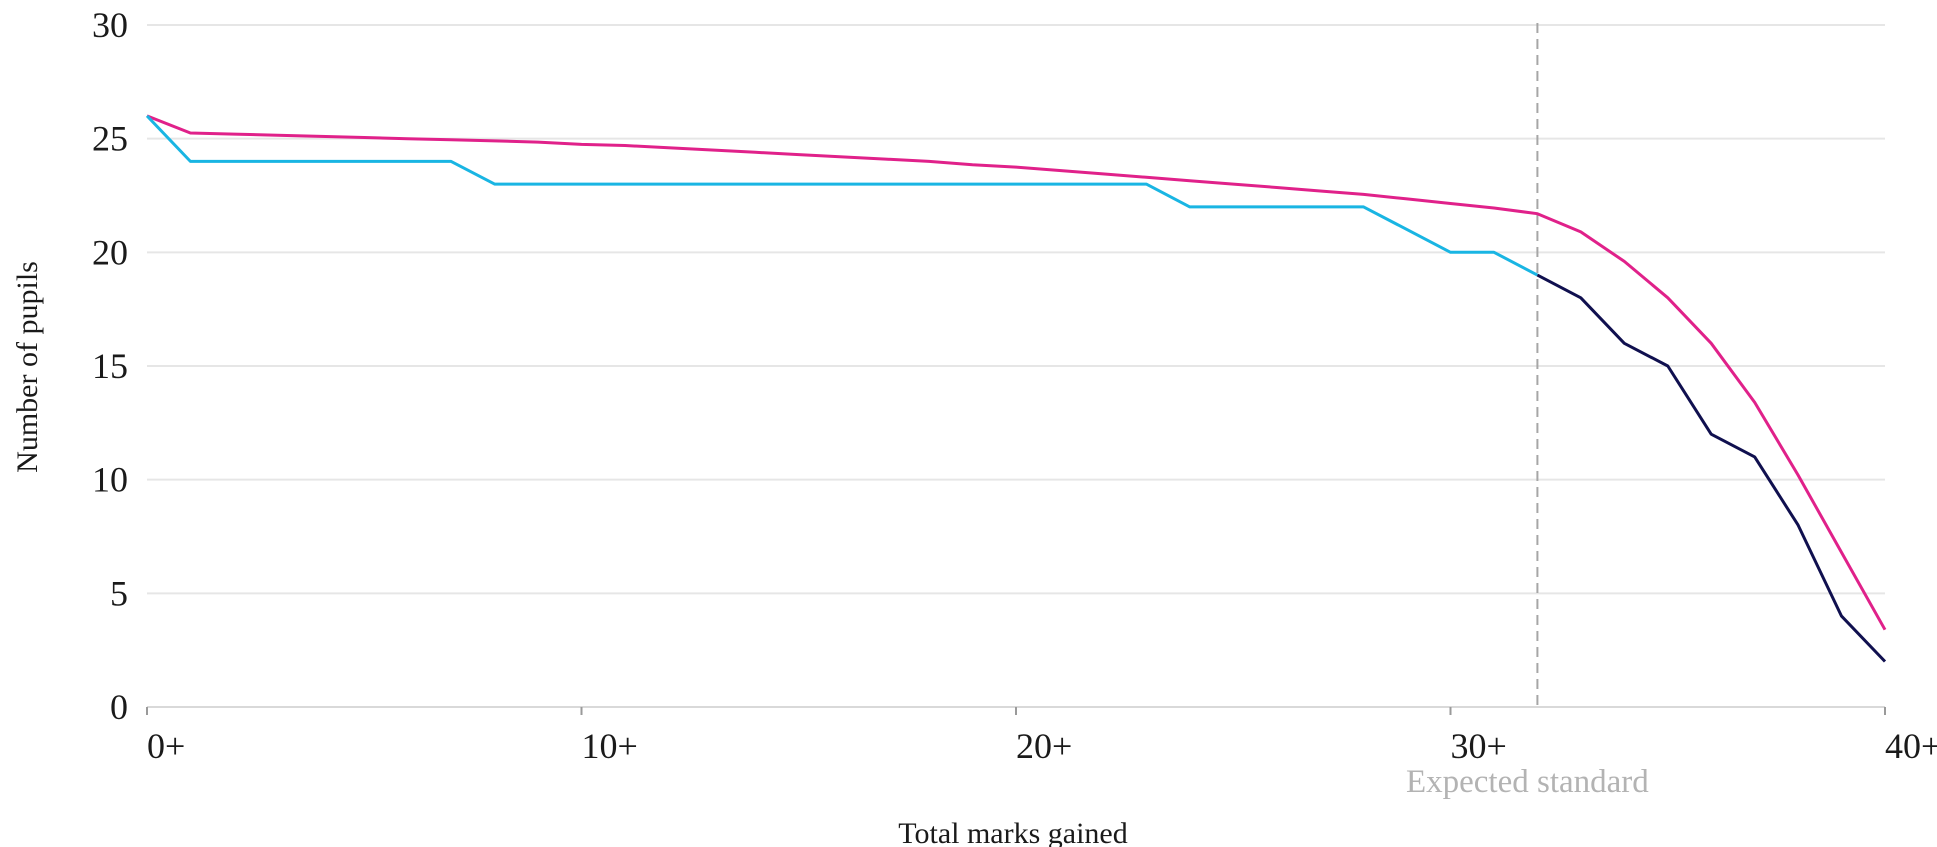 The image size is (1937, 847). What do you see at coordinates (27, 367) in the screenshot?
I see `y-axis-title: Number of pupils` at bounding box center [27, 367].